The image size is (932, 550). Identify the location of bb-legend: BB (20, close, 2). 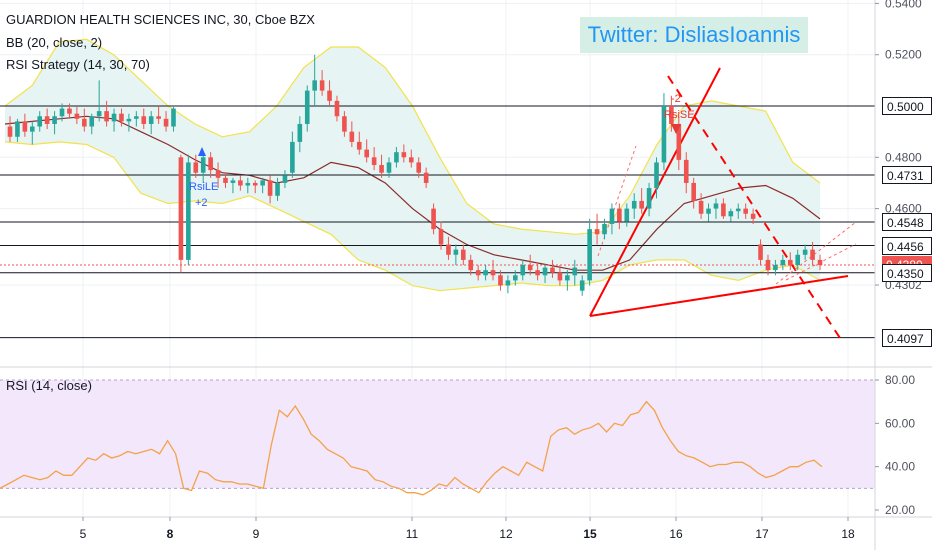
(54, 42).